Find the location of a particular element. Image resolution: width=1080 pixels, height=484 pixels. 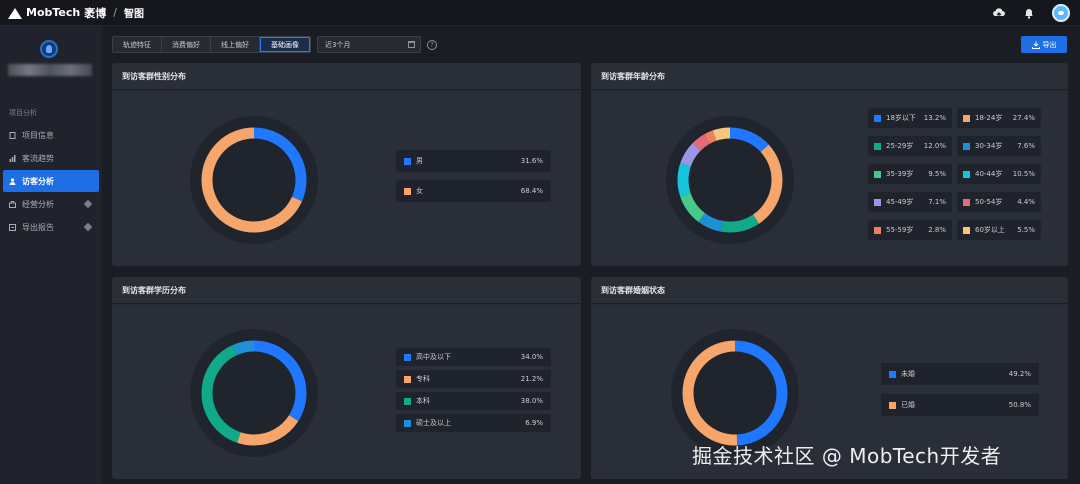

date-range-select: 近3个月 is located at coordinates (369, 44).